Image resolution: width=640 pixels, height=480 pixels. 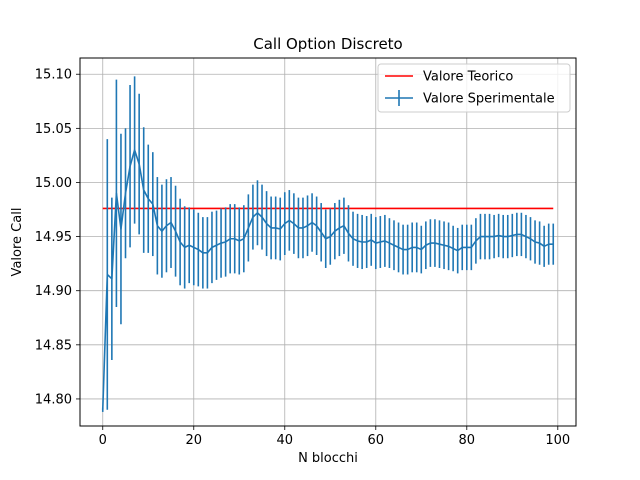 What do you see at coordinates (467, 440) in the screenshot?
I see `x-tick-label: 80` at bounding box center [467, 440].